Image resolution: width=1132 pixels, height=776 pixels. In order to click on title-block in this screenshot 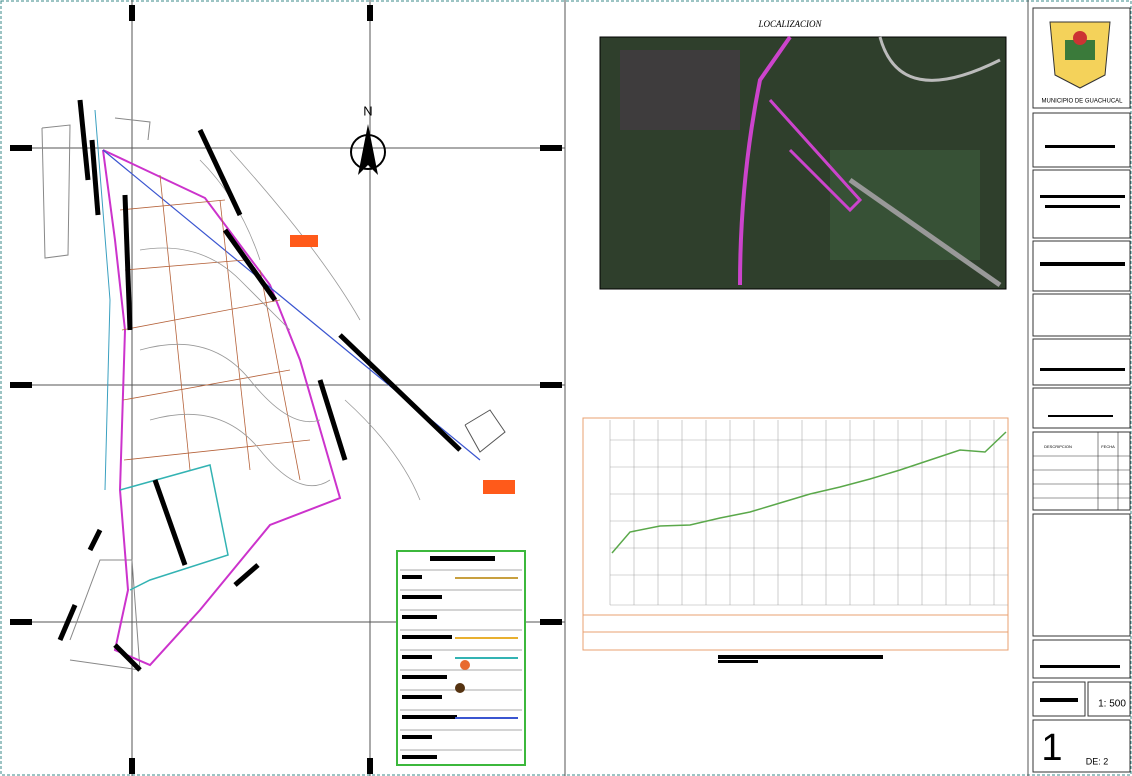, I will do `click(1081, 390)`.